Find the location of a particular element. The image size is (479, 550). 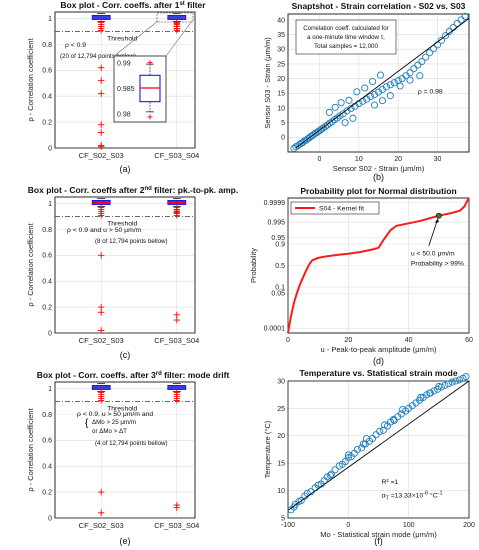

annotation-dmo: ΔMo > 25 μm/m is located at coordinates (114, 422).